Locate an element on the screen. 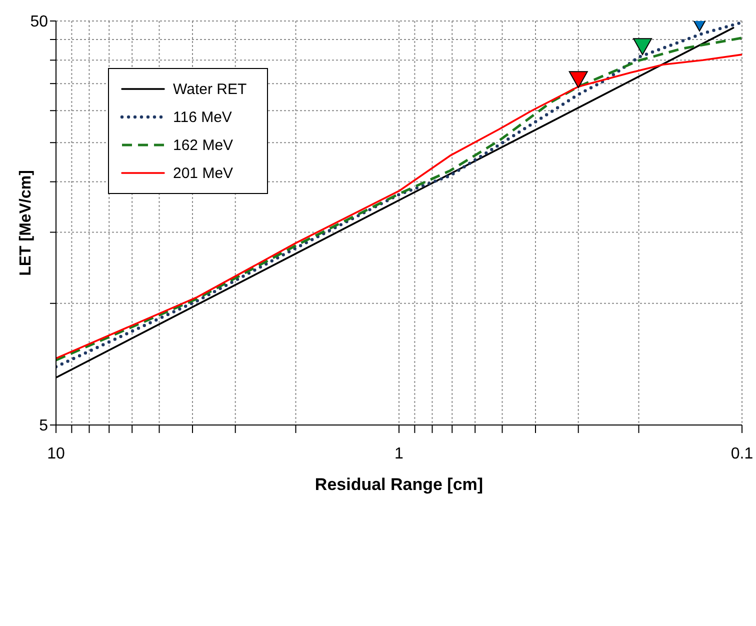 This screenshot has height=626, width=756. x-axis-title: Residual Range [cm] is located at coordinates (399, 484).